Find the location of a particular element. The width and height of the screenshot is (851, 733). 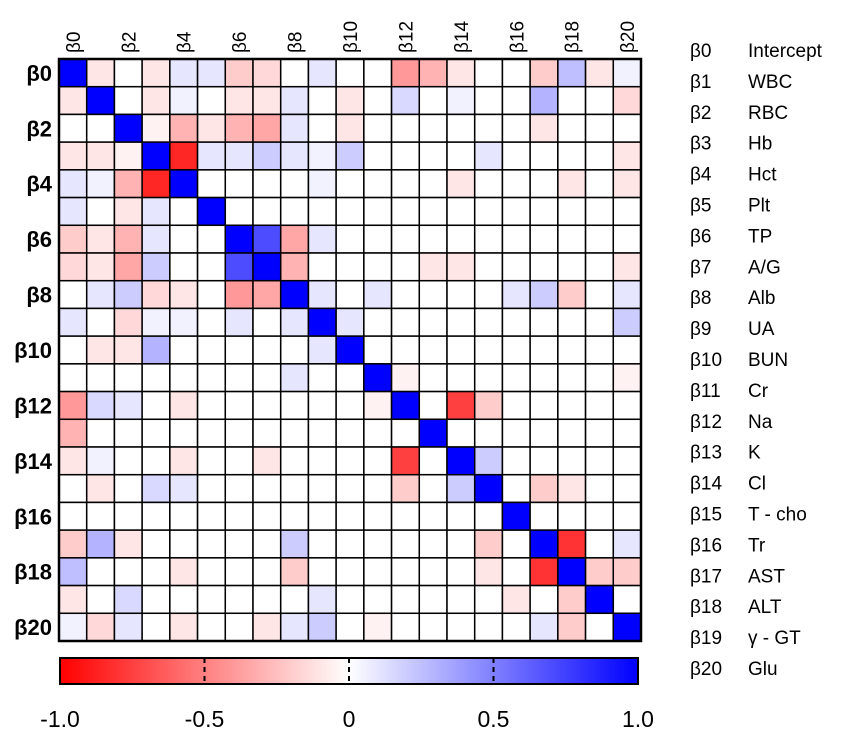

row-label: β4 is located at coordinates (39, 184).